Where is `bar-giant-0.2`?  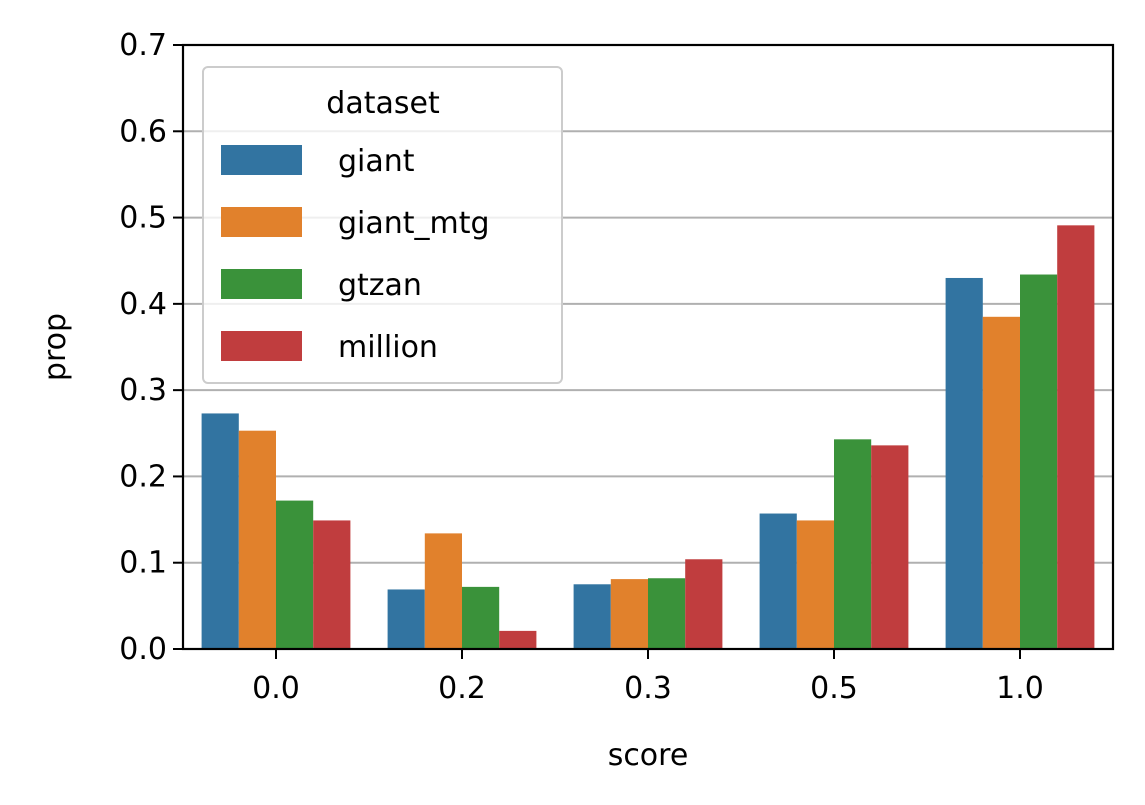
bar-giant-0.2 is located at coordinates (406, 619).